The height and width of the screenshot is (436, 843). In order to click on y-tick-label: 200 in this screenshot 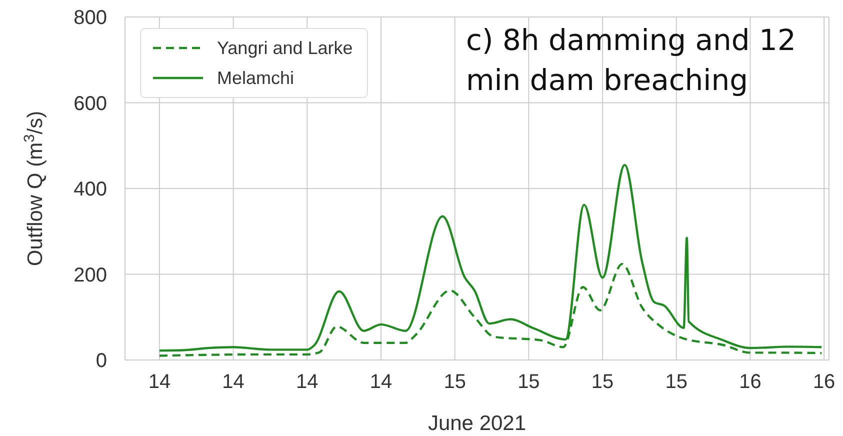, I will do `click(90, 275)`.